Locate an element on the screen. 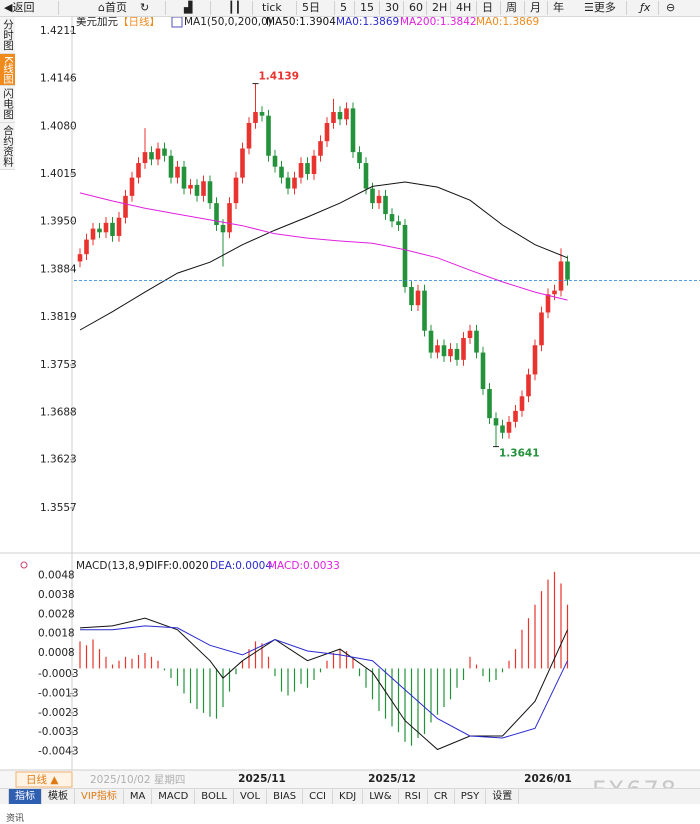 This screenshot has height=824, width=700. y-tick-label: -0.0043 is located at coordinates (58, 751).